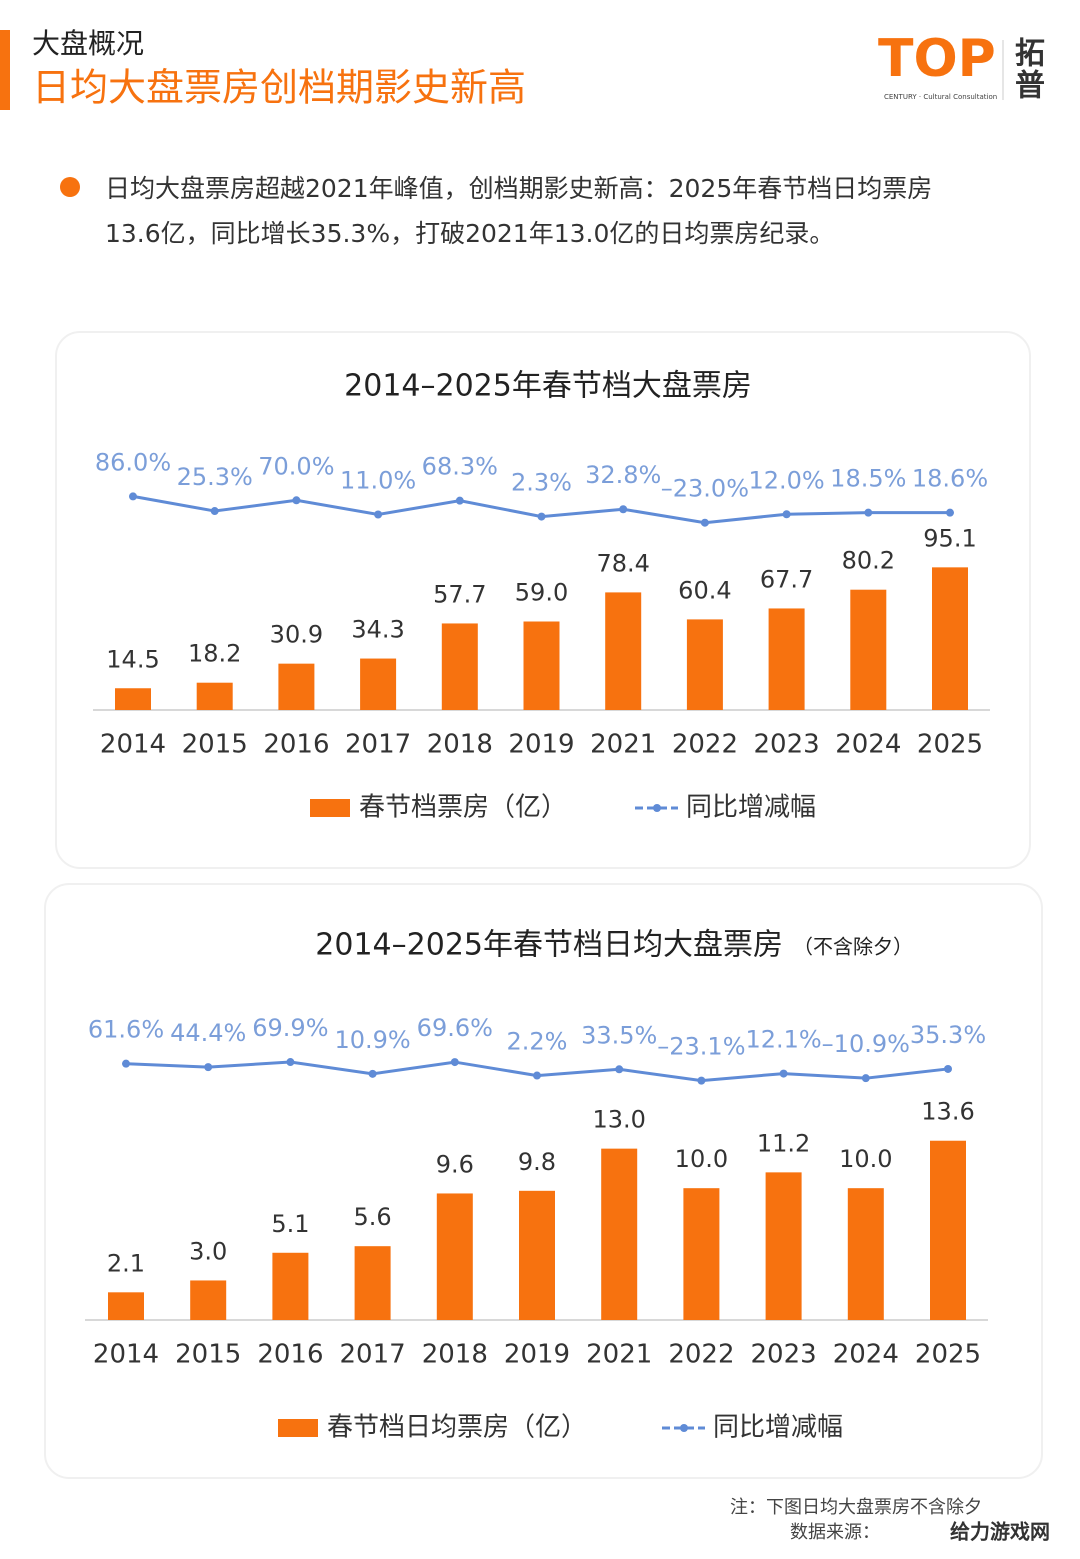  What do you see at coordinates (88, 43) in the screenshot?
I see `section-title: 大盘概况` at bounding box center [88, 43].